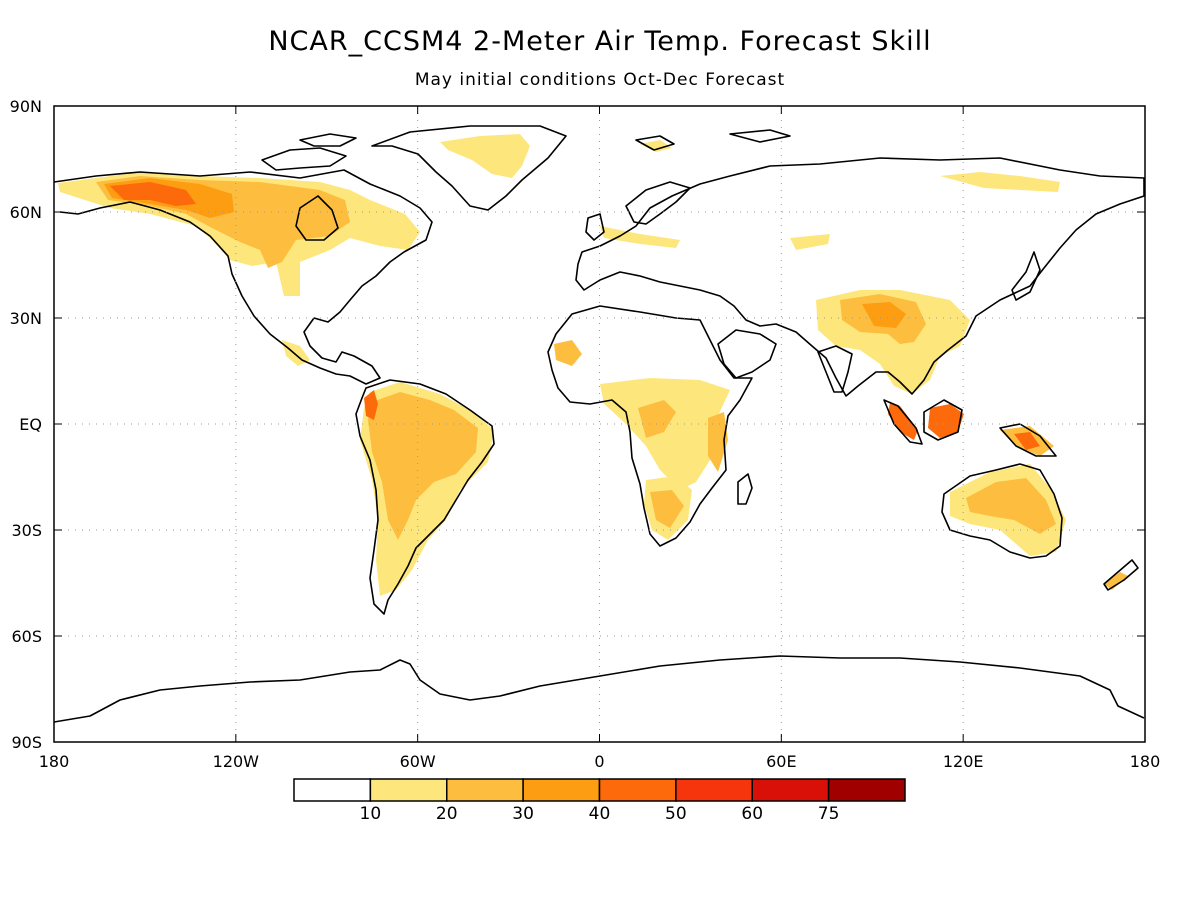  What do you see at coordinates (860, 277) in the screenshot?
I see `coastline-eurasia` at bounding box center [860, 277].